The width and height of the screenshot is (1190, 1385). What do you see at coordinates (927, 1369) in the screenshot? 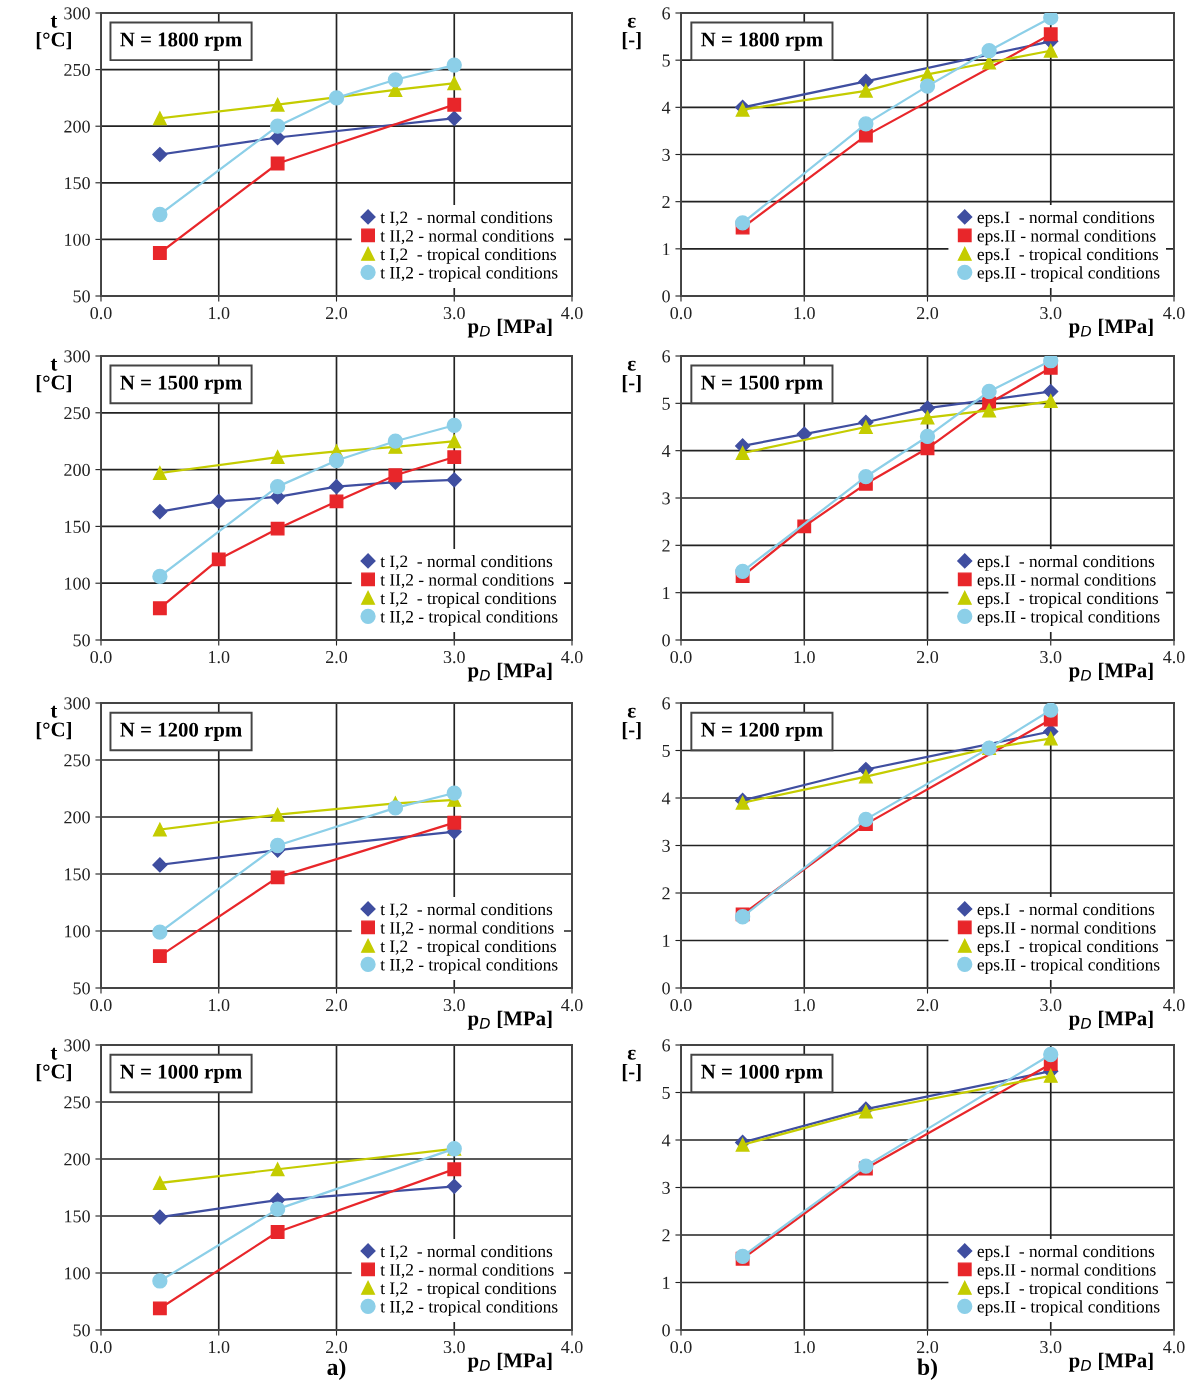
I see `text: b)` at bounding box center [927, 1369].